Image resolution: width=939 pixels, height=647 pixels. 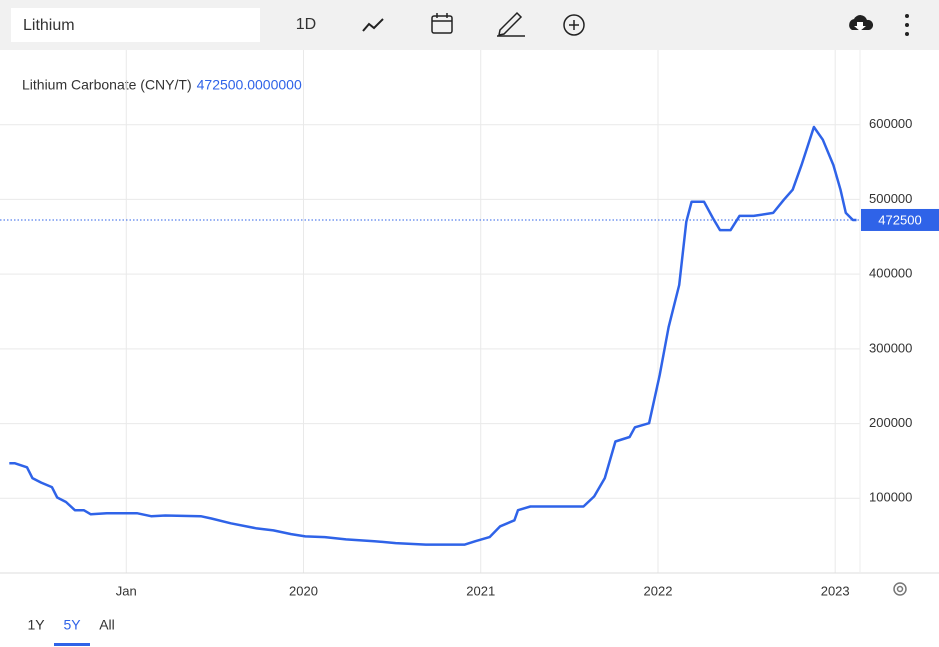 I want to click on x-tick-label: 2020, so click(x=303, y=590).